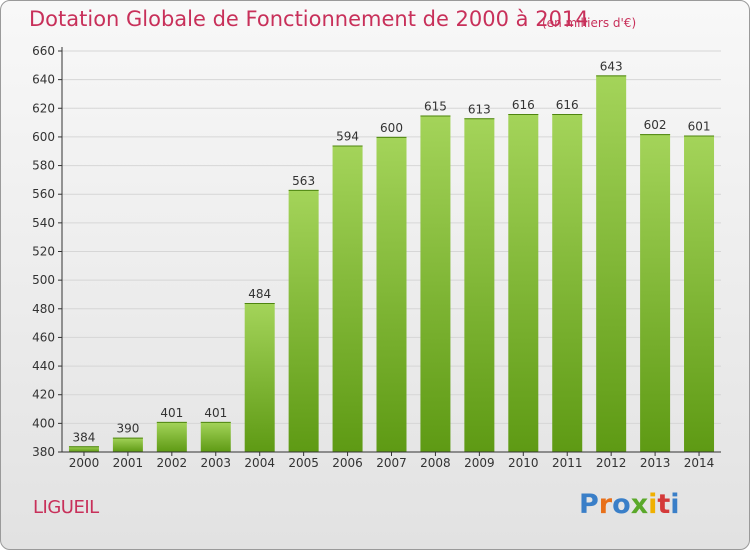 This screenshot has width=750, height=550. What do you see at coordinates (699, 126) in the screenshot?
I see `data-label: 601` at bounding box center [699, 126].